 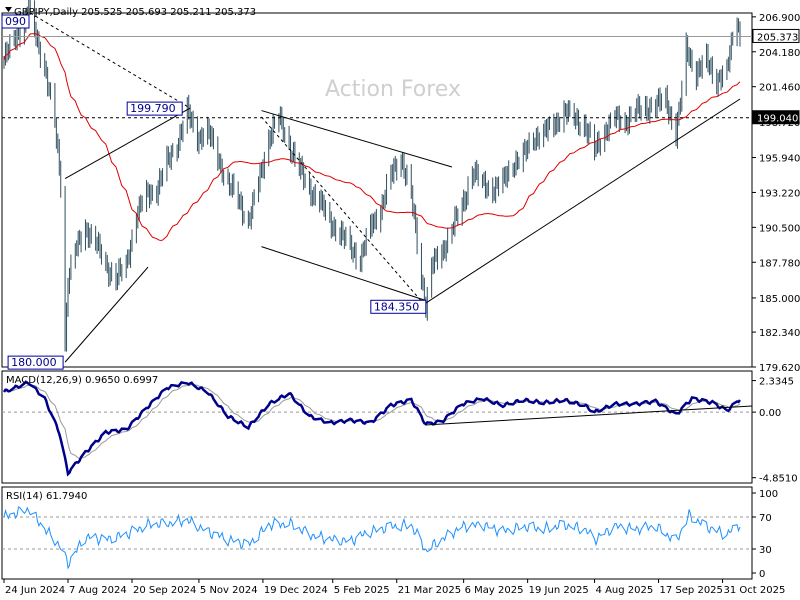 I want to click on rsi-axis: 100 70 30 0, so click(x=765, y=534).